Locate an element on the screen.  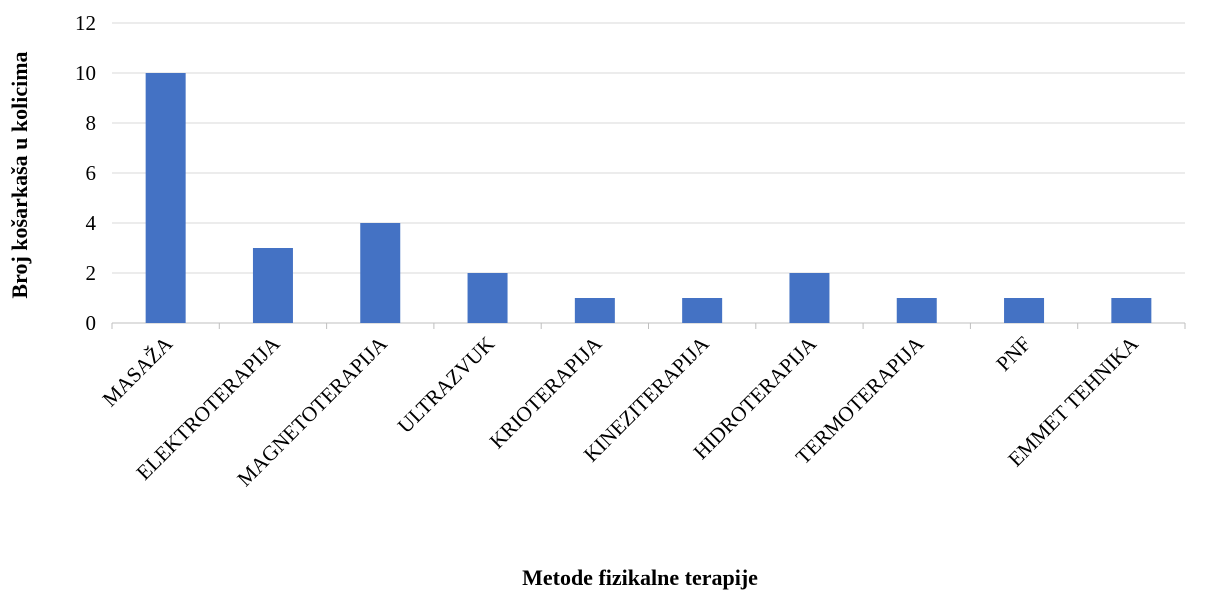
x-tick-label: KRIOTERAPIJA is located at coordinates (546, 392).